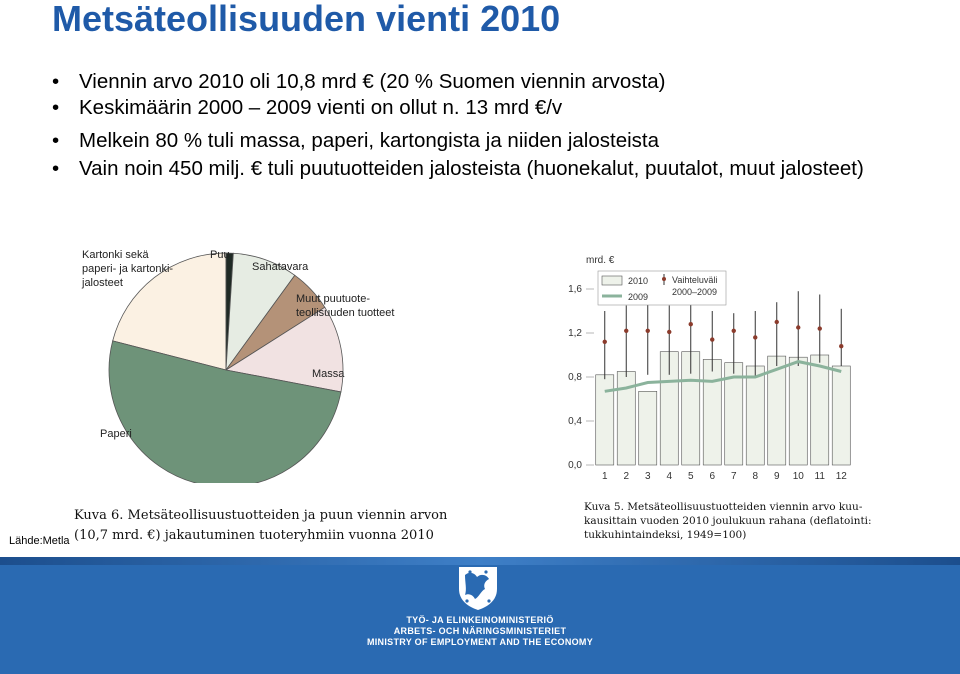 This screenshot has height=674, width=960. Describe the element at coordinates (734, 476) in the screenshot. I see `x-tick-label: 7` at that location.